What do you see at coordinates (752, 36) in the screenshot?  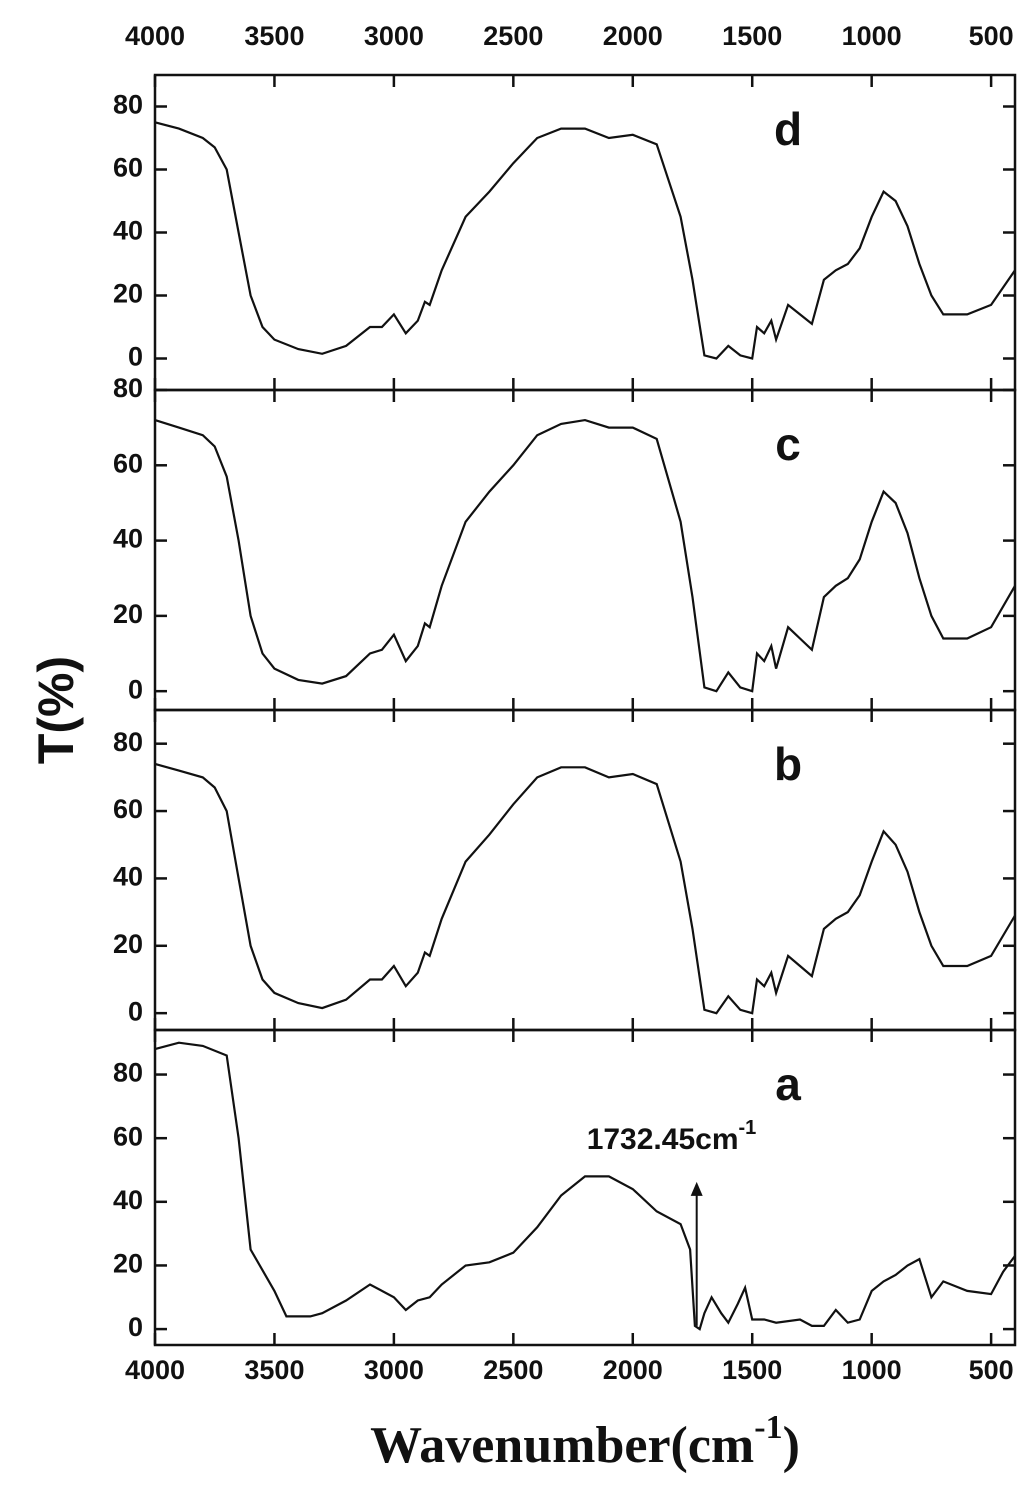 I see `x-tick-label-top: 1500` at bounding box center [752, 36].